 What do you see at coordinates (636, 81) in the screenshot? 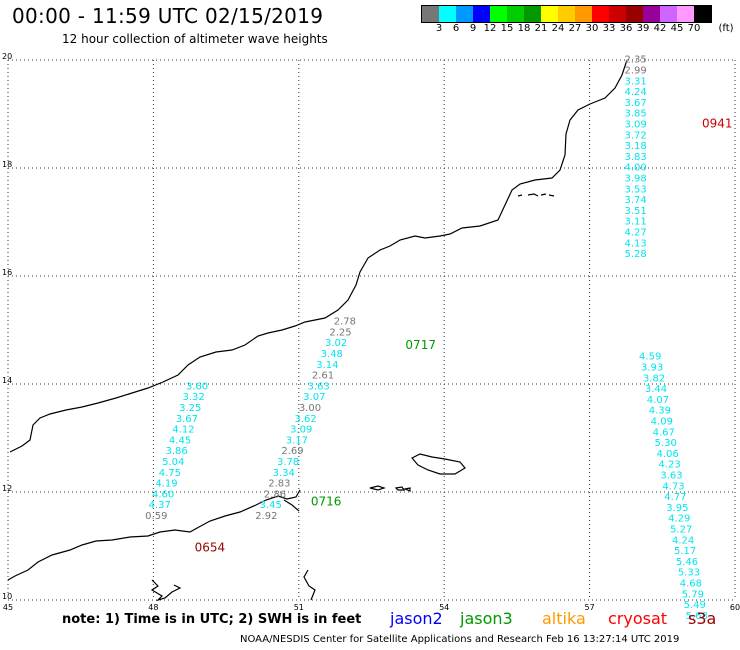
I see `wave-height-label: 3.31` at bounding box center [636, 81].